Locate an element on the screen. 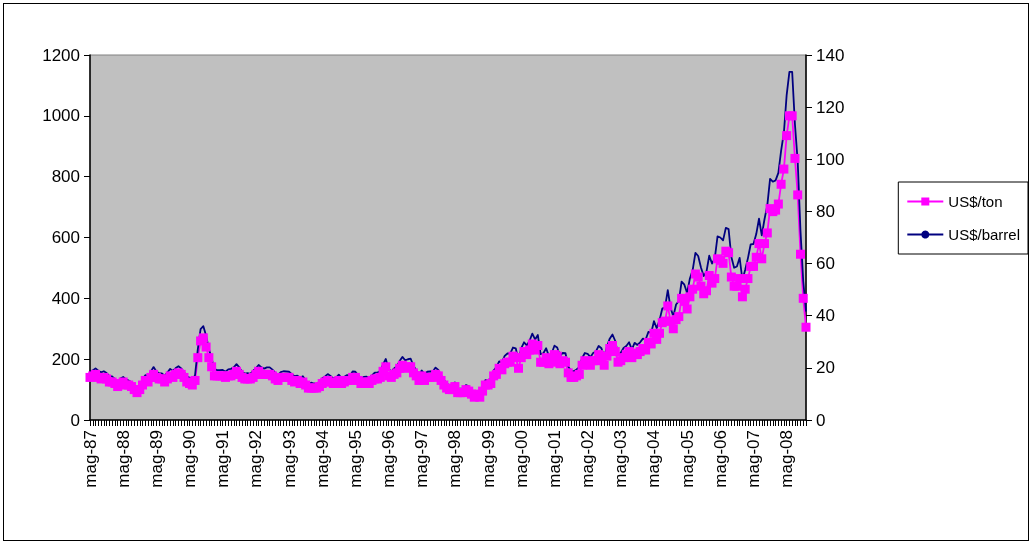  y2-tick-label: 20 is located at coordinates (825, 368).